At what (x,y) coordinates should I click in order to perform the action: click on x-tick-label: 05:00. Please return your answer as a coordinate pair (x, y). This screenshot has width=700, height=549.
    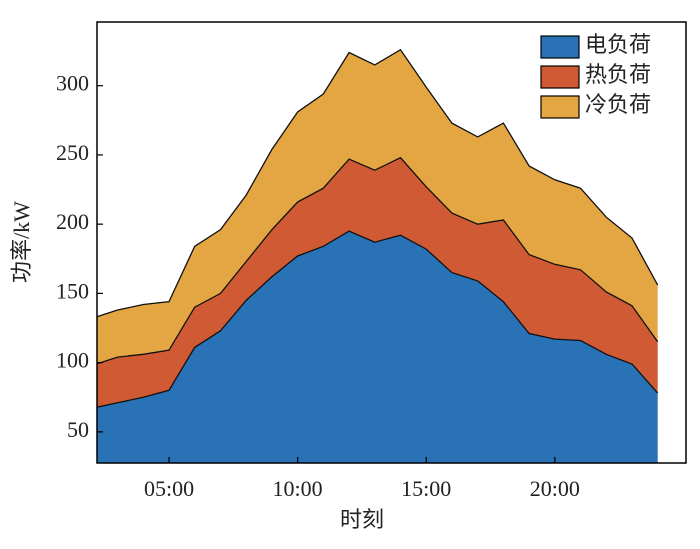
    Looking at the image, I should click on (169, 488).